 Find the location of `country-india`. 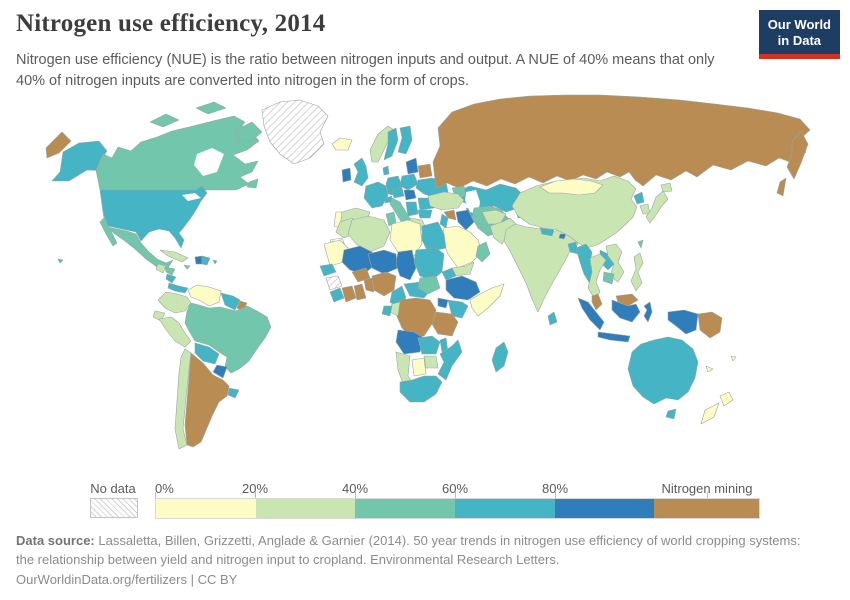

country-india is located at coordinates (541, 268).